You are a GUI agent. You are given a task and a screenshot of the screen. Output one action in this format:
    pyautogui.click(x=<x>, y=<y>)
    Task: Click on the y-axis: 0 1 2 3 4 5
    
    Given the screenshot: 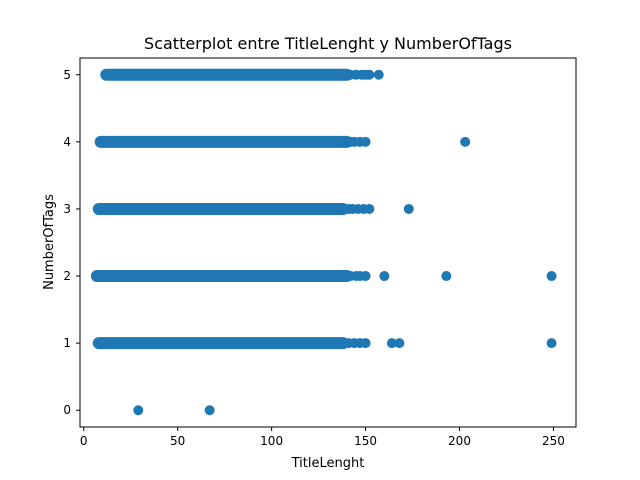 What is the action you would take?
    pyautogui.click(x=71, y=242)
    